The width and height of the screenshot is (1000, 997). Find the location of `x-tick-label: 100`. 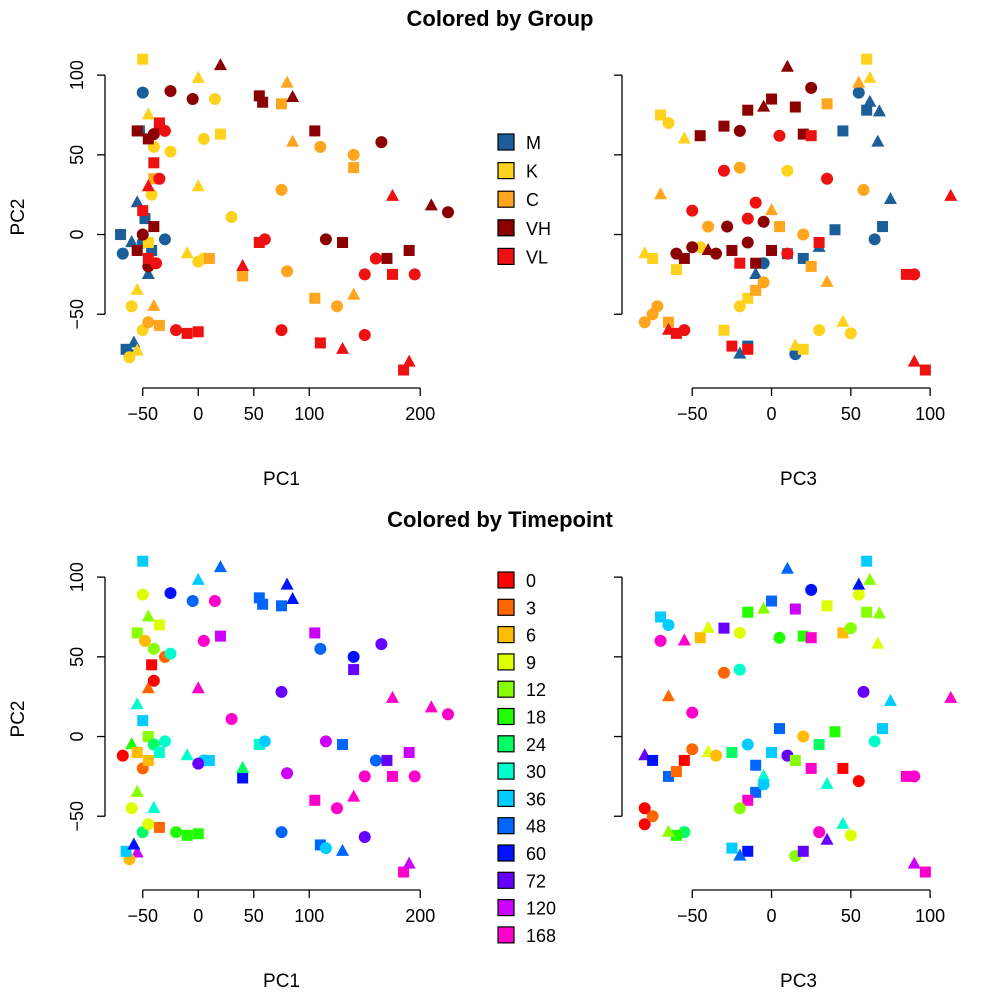

x-tick-label: 100 is located at coordinates (930, 414).